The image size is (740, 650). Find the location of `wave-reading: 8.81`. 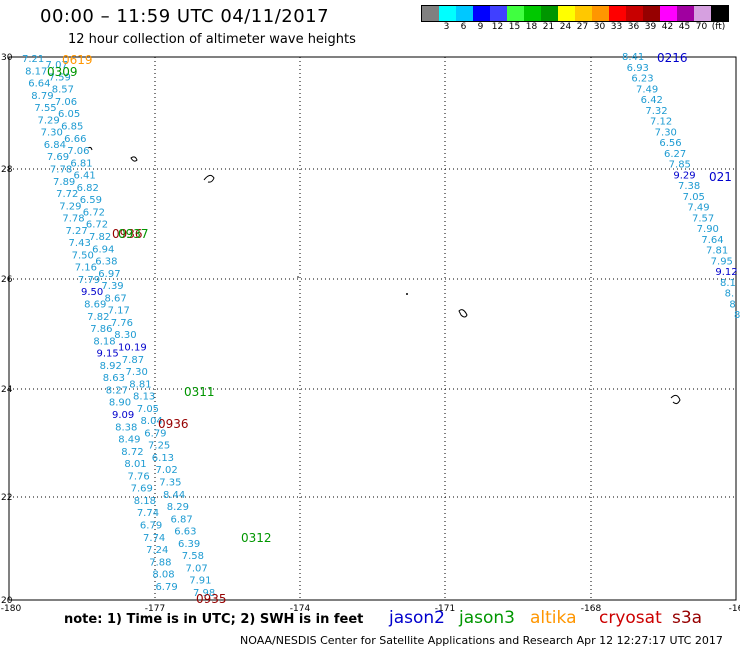

wave-reading: 8.81 is located at coordinates (140, 384).